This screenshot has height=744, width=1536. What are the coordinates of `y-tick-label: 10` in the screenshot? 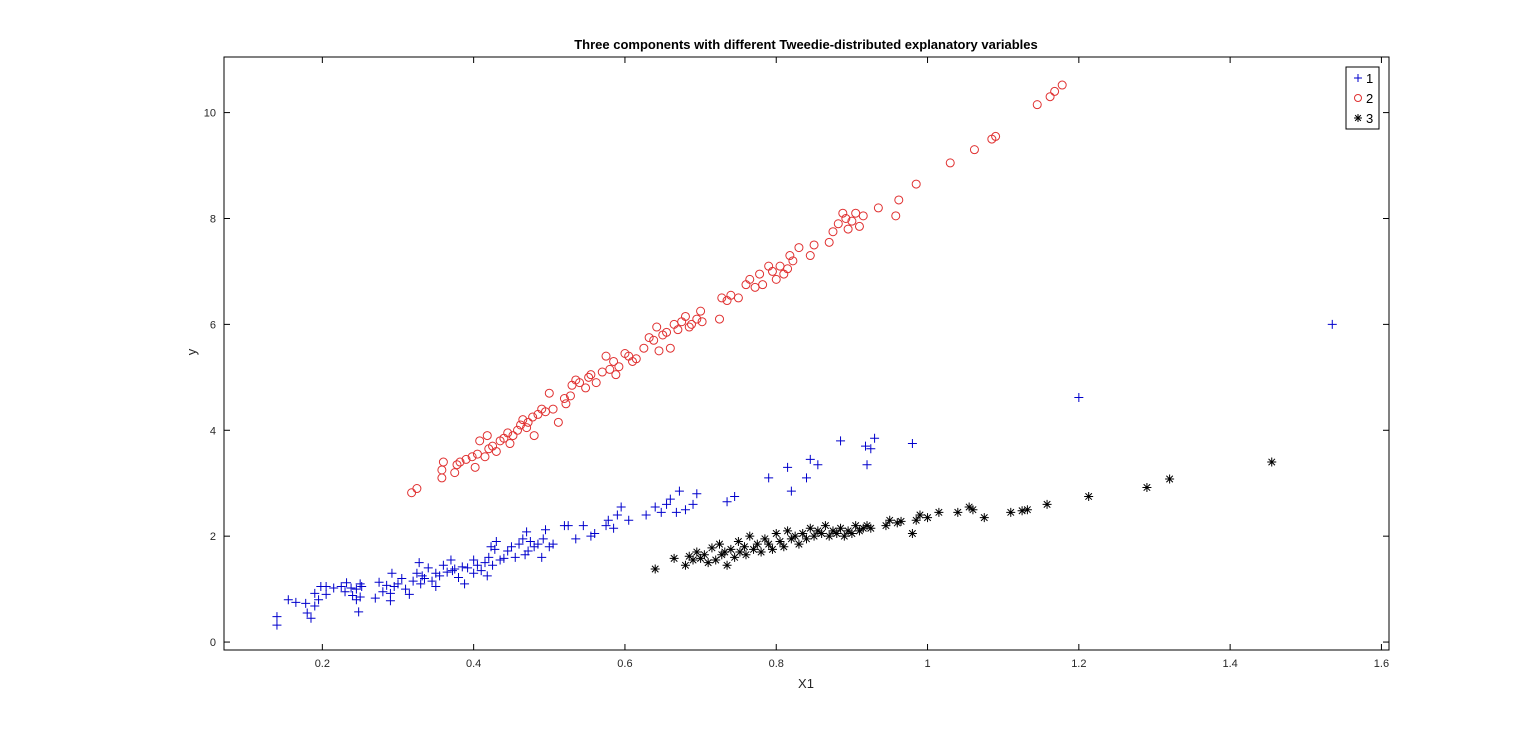 It's located at (210, 114).